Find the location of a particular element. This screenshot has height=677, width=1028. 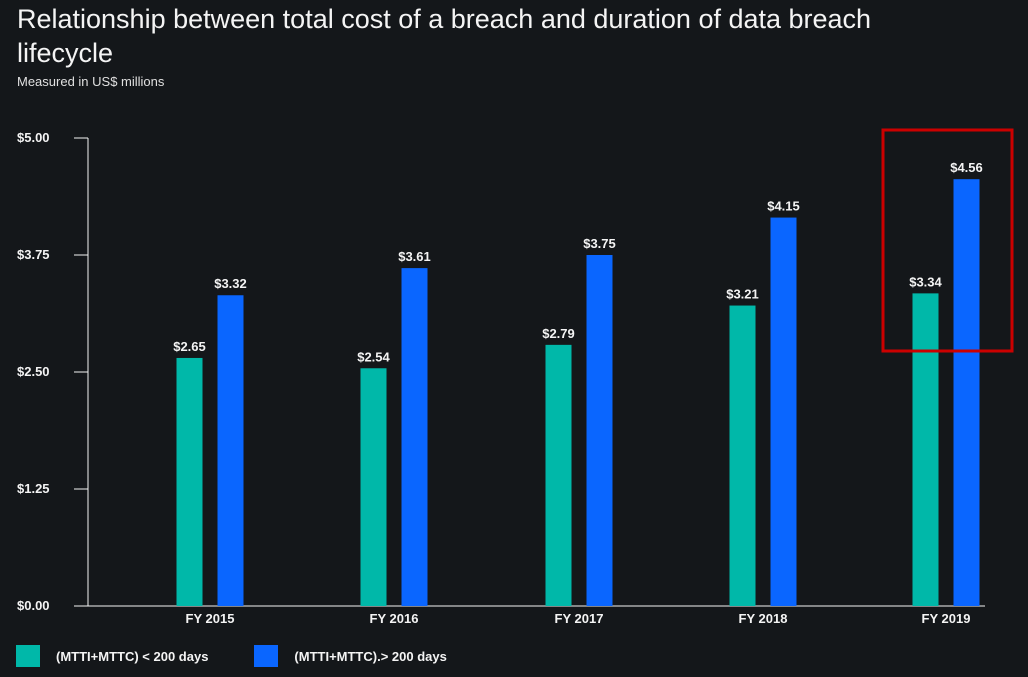

x-category-label: FY 2016 is located at coordinates (394, 618).